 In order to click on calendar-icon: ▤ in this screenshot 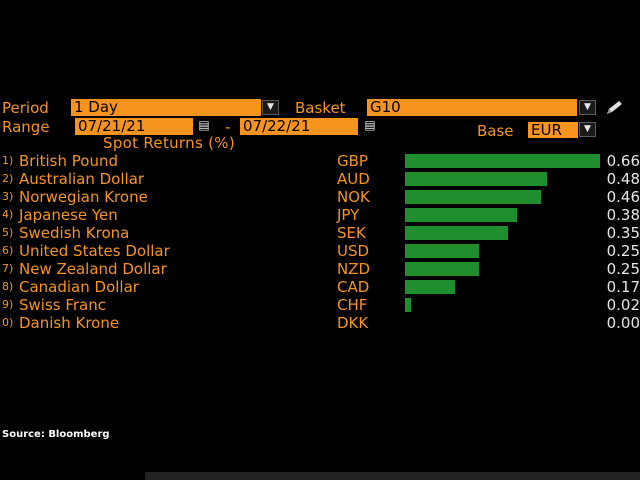, I will do `click(204, 125)`.